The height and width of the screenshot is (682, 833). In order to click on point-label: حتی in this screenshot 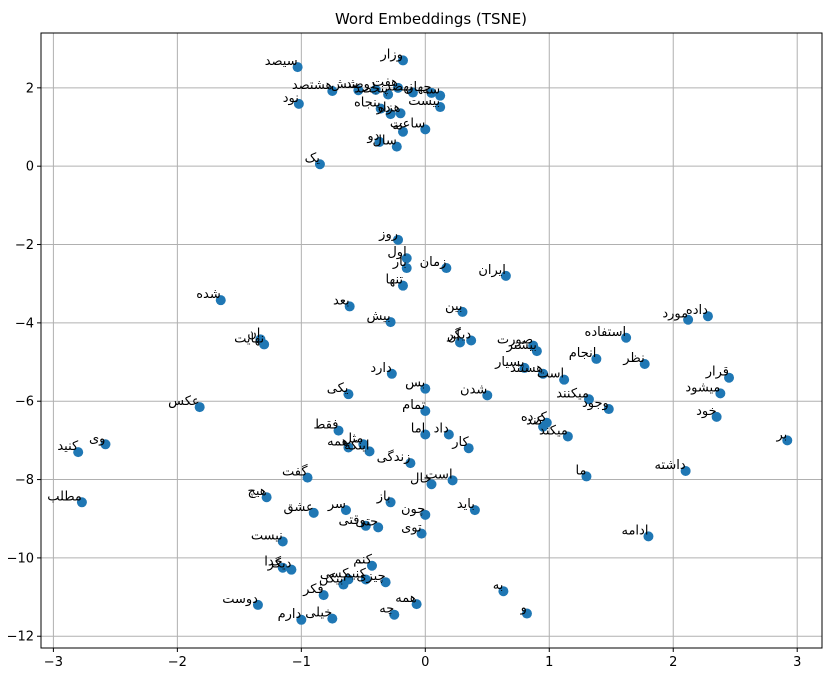, I will do `click(366, 521)`.